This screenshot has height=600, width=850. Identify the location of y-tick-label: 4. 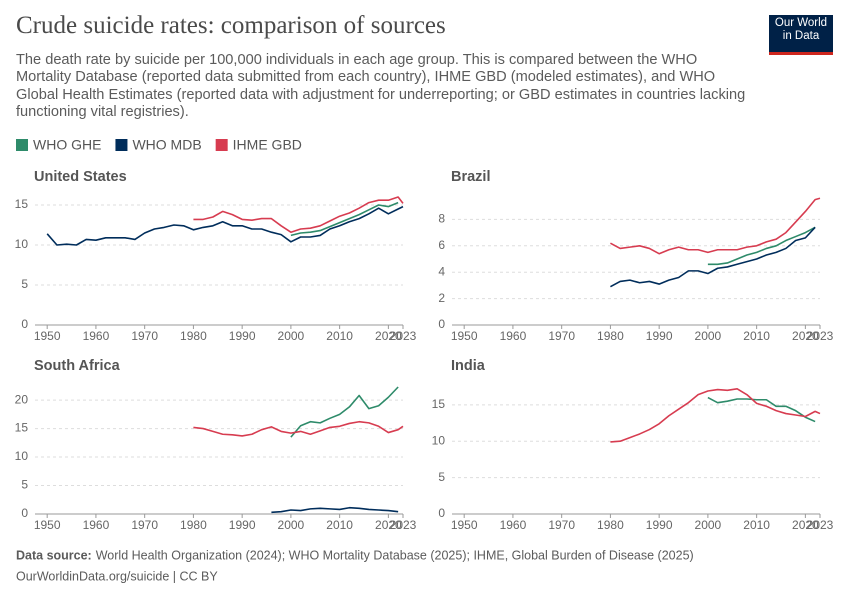
(441, 271).